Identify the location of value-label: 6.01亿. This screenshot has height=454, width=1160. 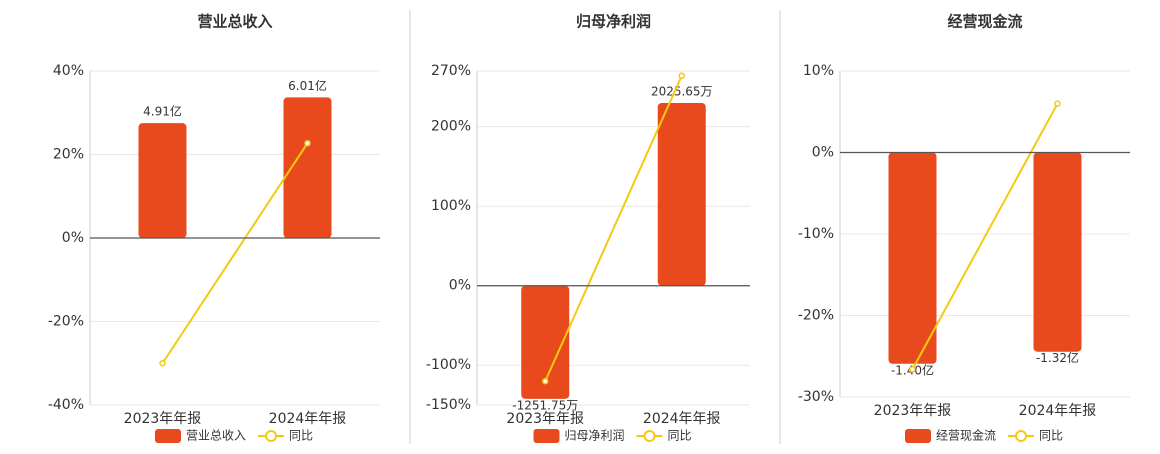
(307, 85).